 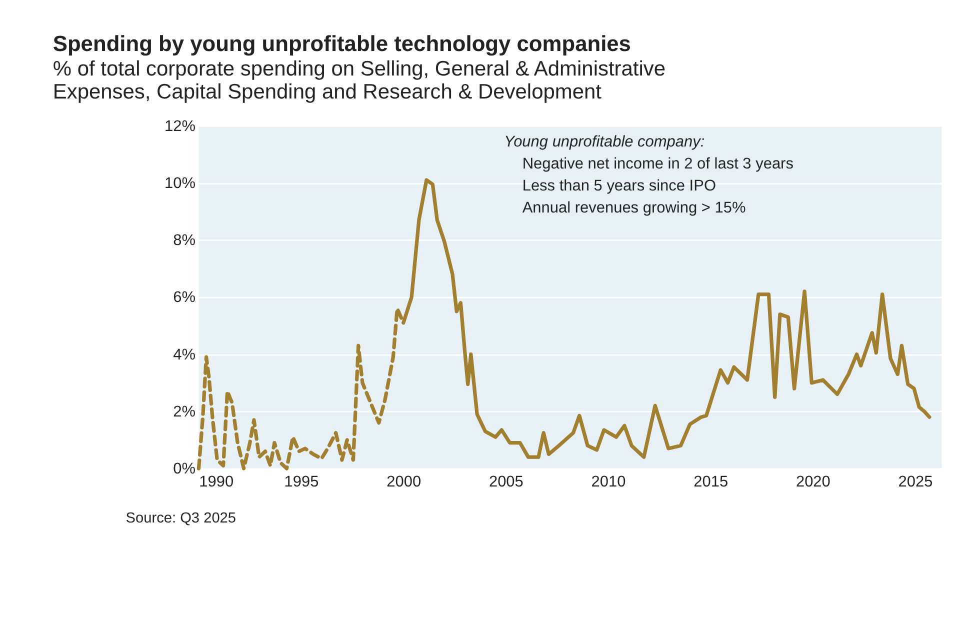 I want to click on chart-subtitle: % of total corporate spending on Selling, General & Administrative Expenses, Capital Spending and Research & Development, so click(x=359, y=81).